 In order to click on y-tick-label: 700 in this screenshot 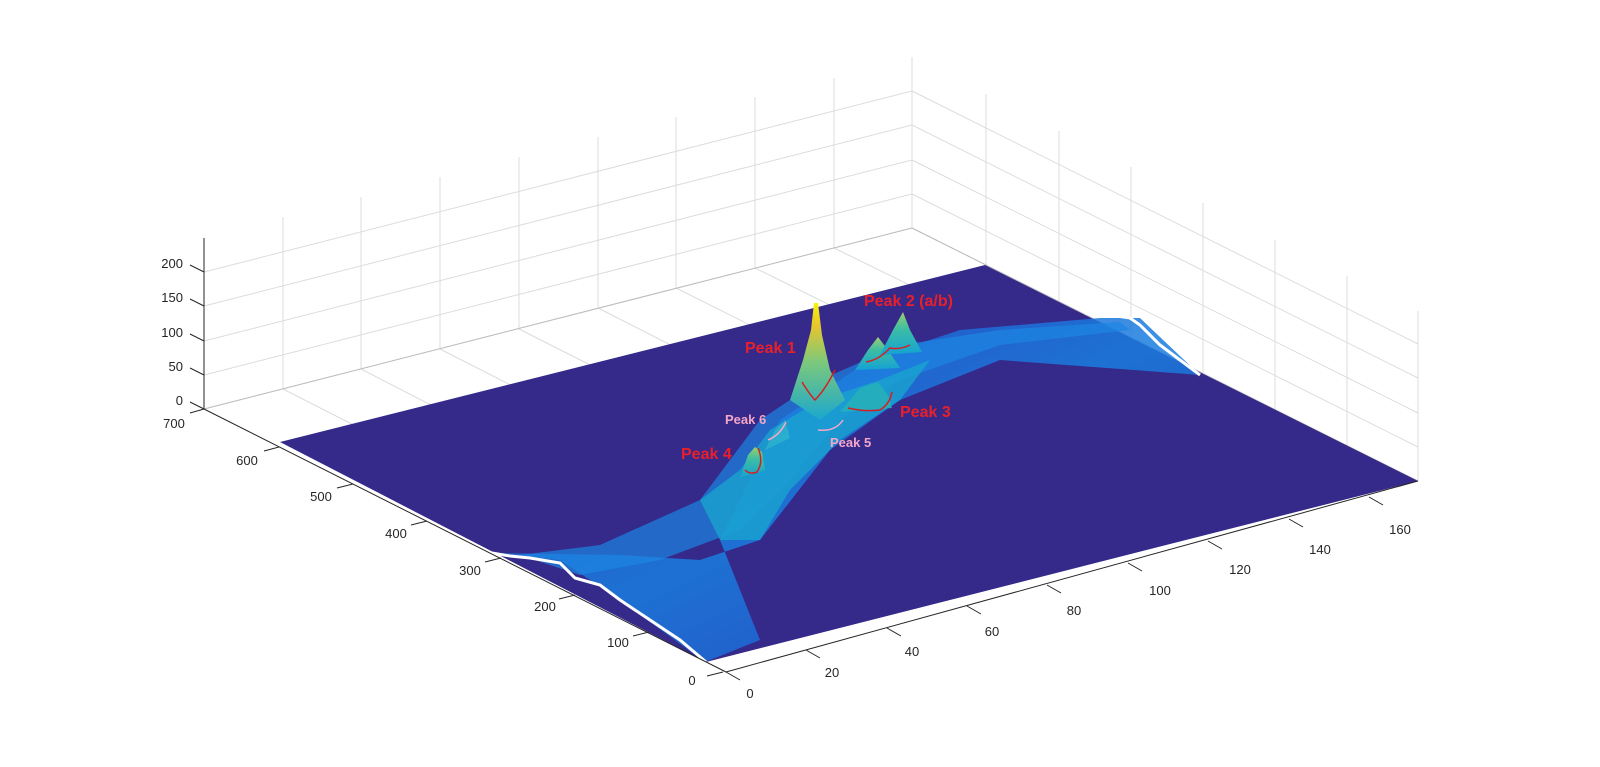, I will do `click(174, 423)`.